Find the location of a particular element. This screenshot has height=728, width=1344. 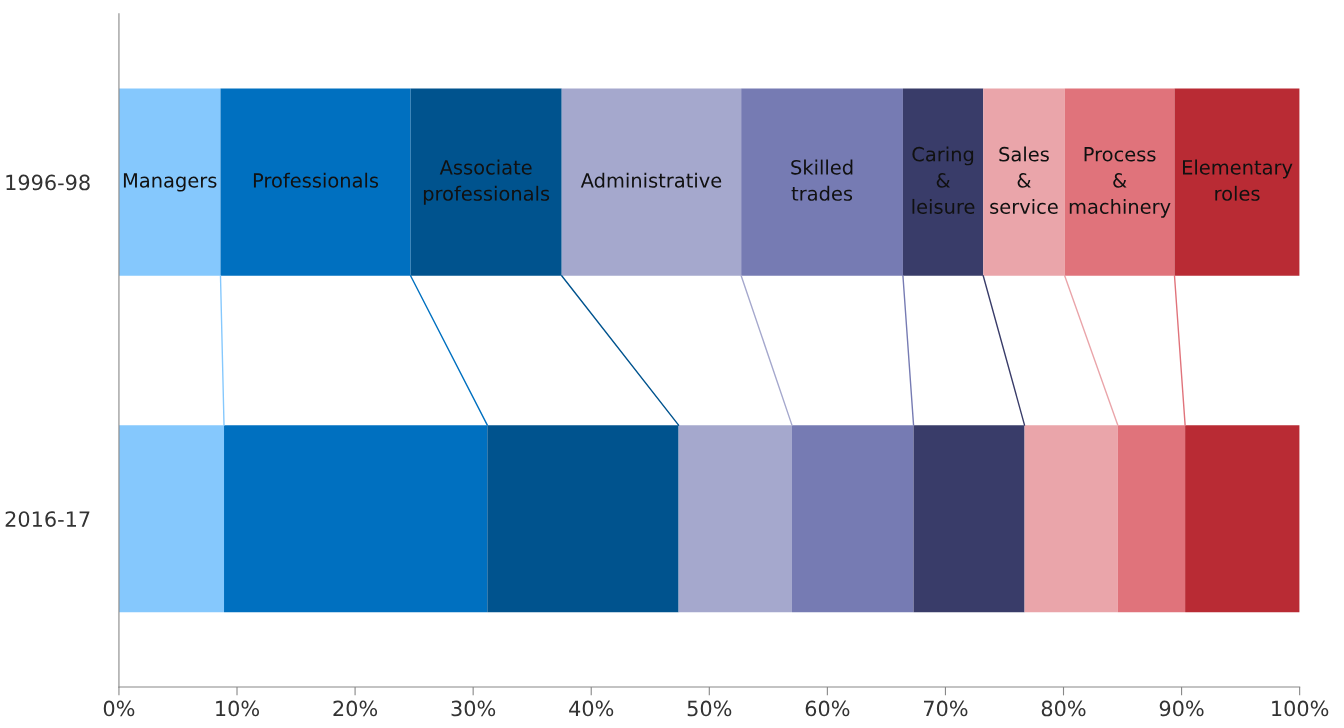

x-tick-label: 90% is located at coordinates (1181, 708).